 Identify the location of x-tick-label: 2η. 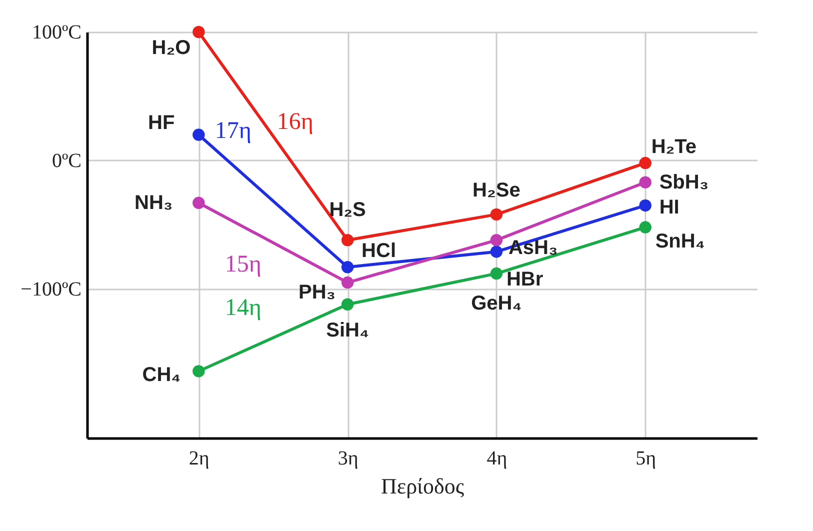
(199, 459).